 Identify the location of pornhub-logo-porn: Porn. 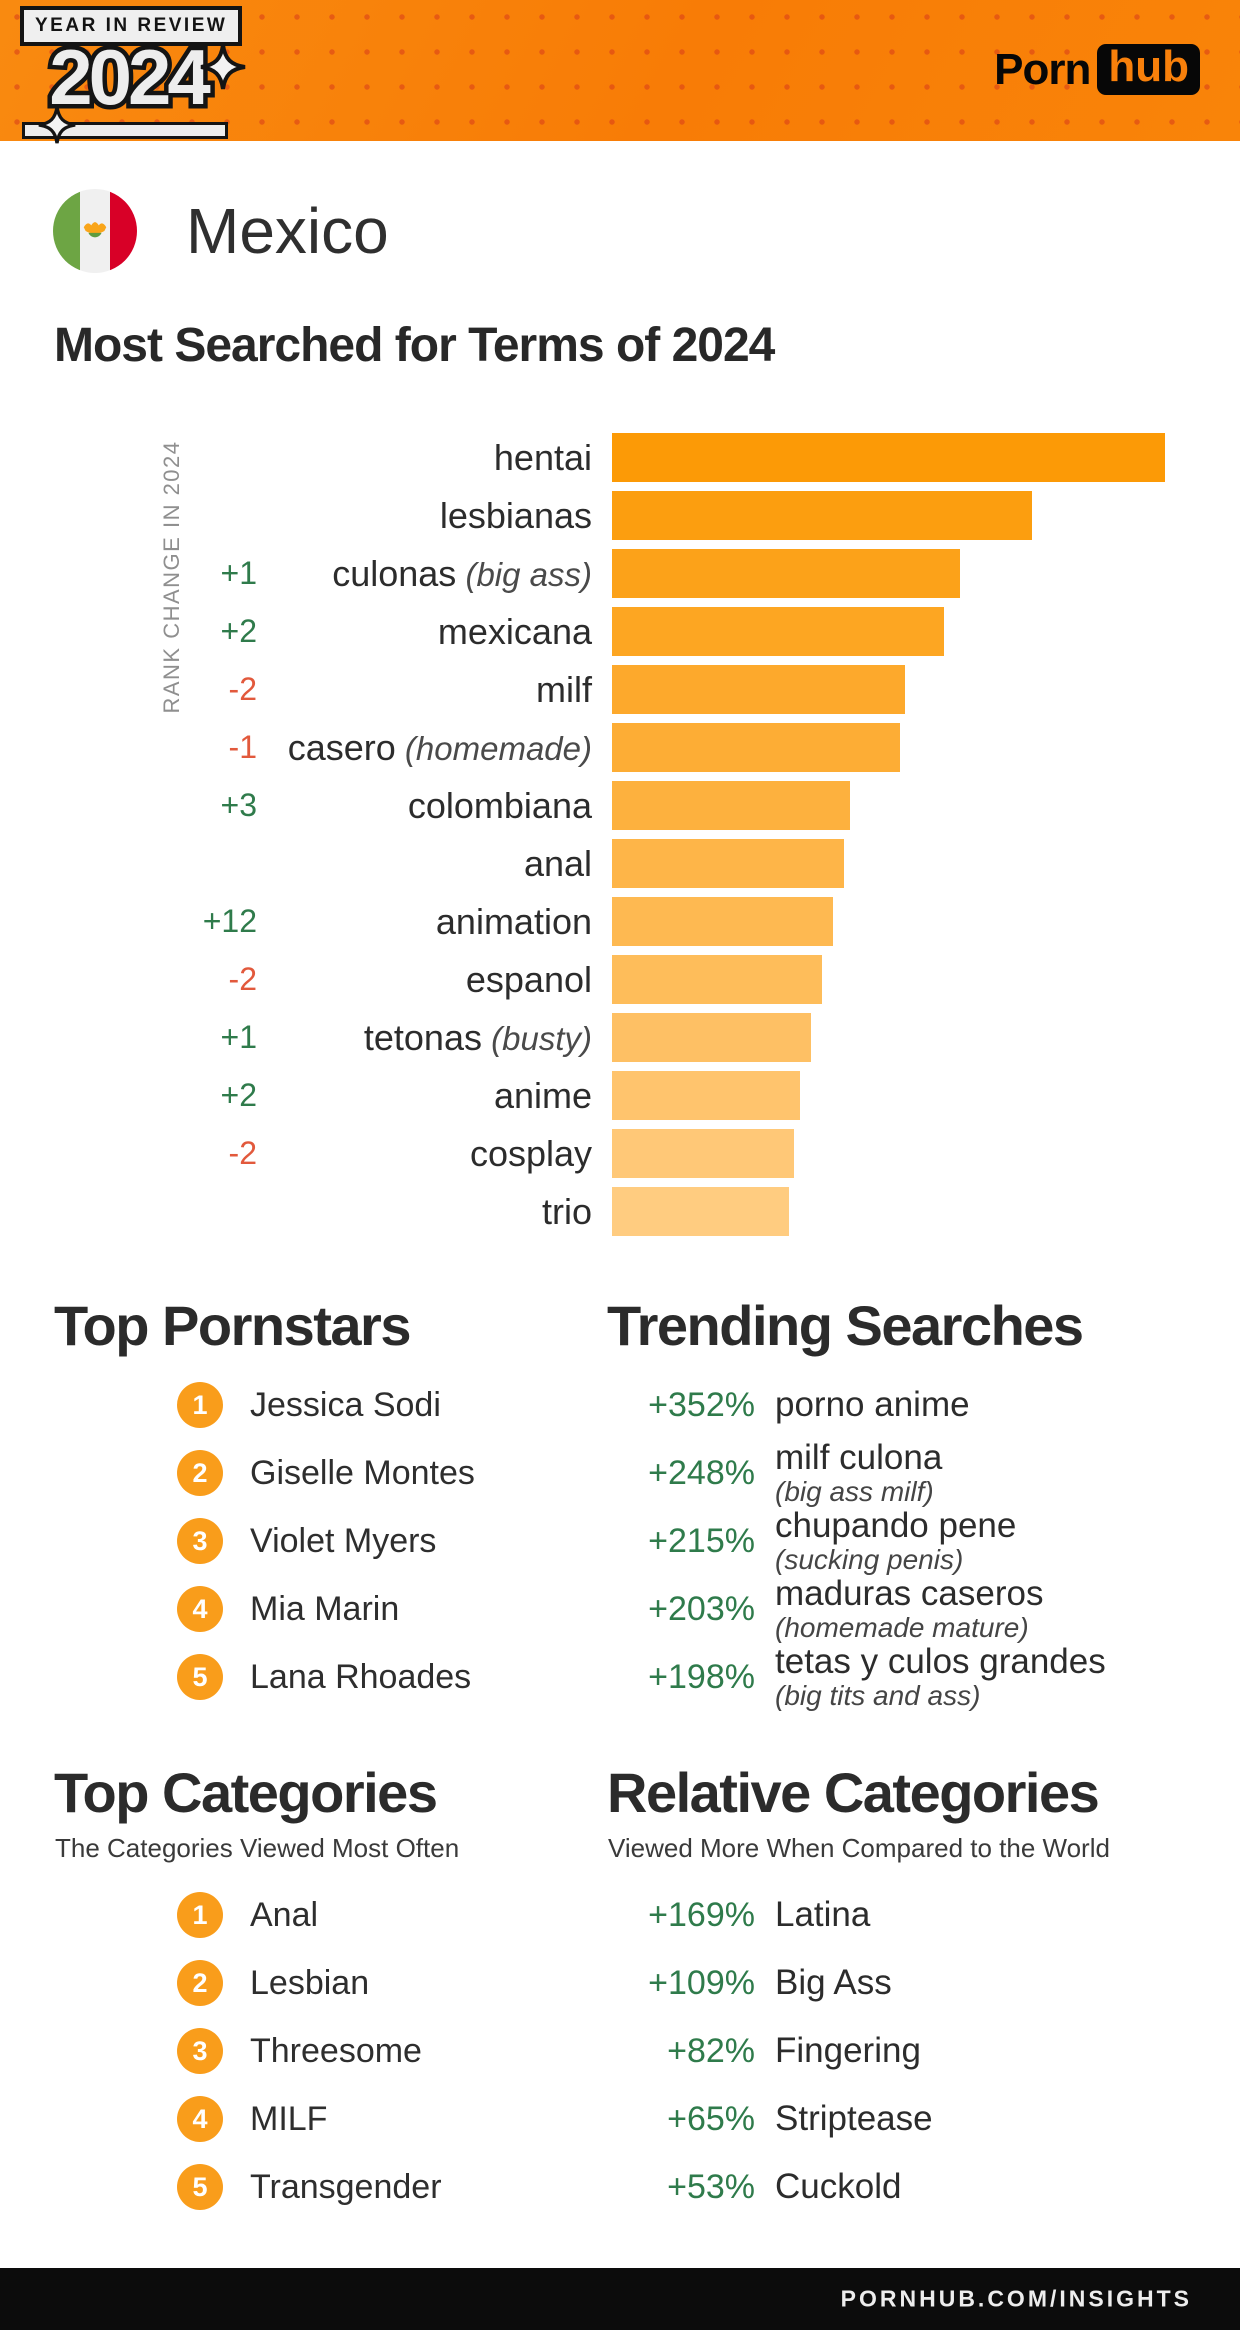
(1042, 69).